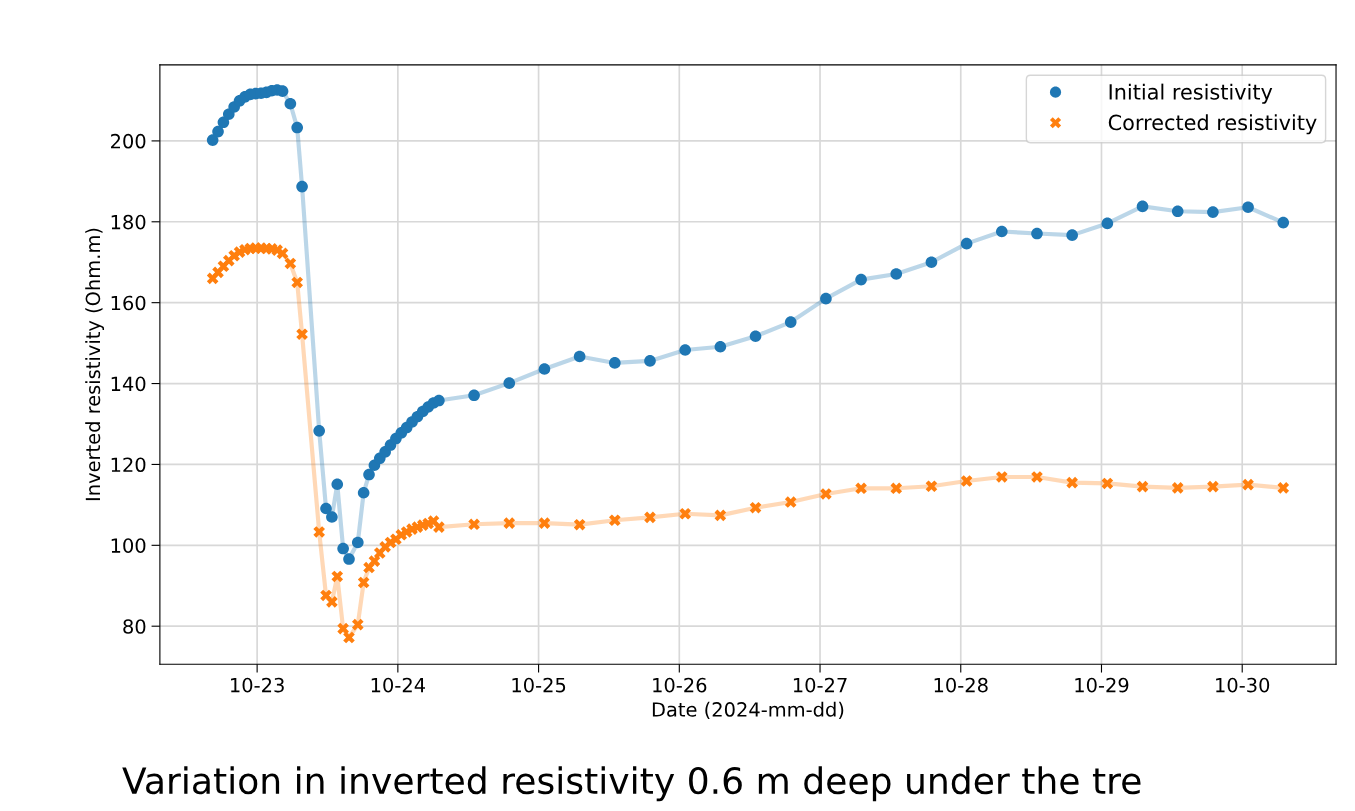 Image resolution: width=1355 pixels, height=811 pixels. I want to click on text: Variation in inverted resistivity 0.6 m deep under the tre, so click(631, 784).